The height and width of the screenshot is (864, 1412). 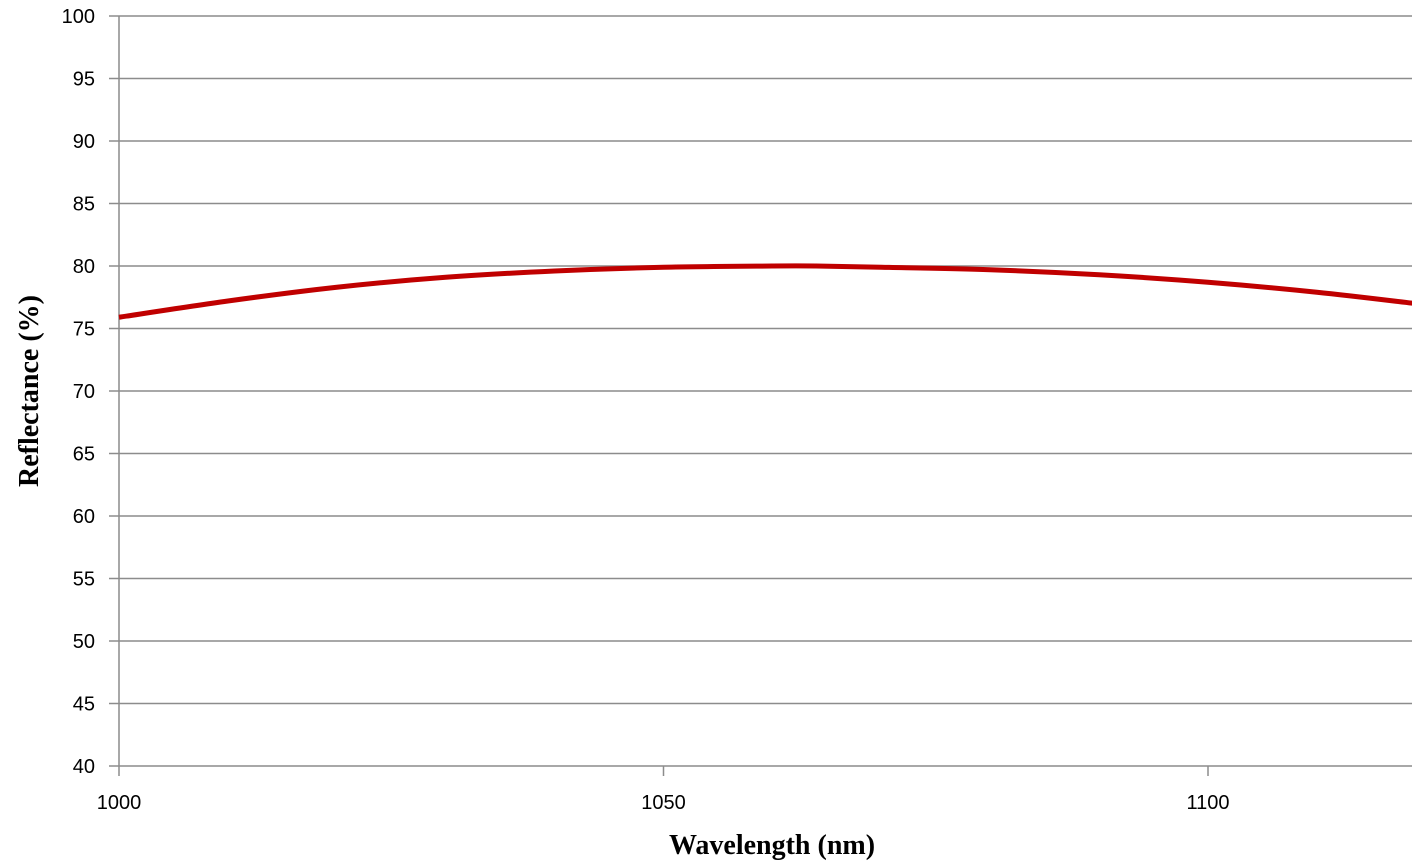 I want to click on x-tick-label: 1050, so click(x=663, y=803).